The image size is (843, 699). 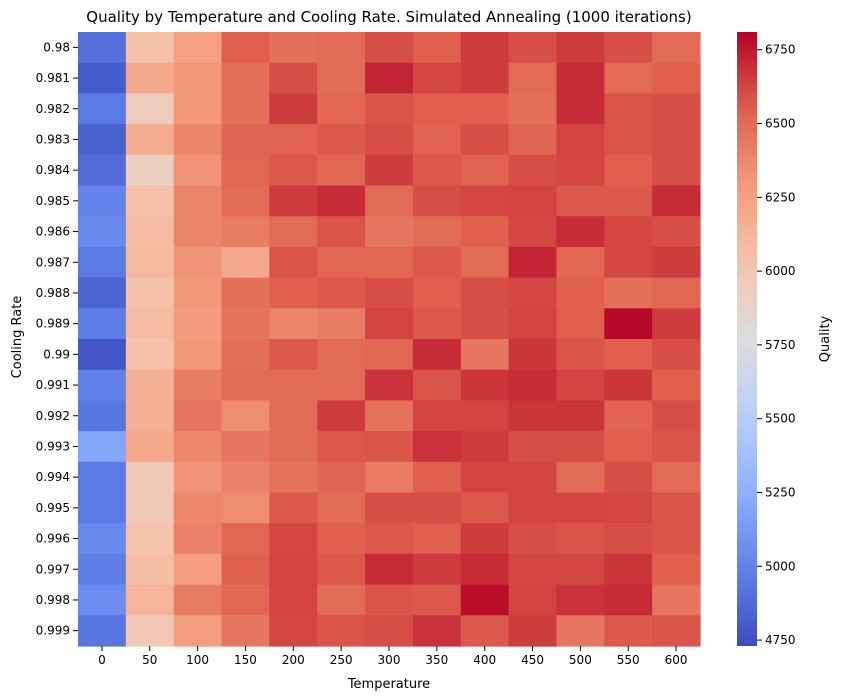 What do you see at coordinates (197, 660) in the screenshot?
I see `x-tick-label: 100` at bounding box center [197, 660].